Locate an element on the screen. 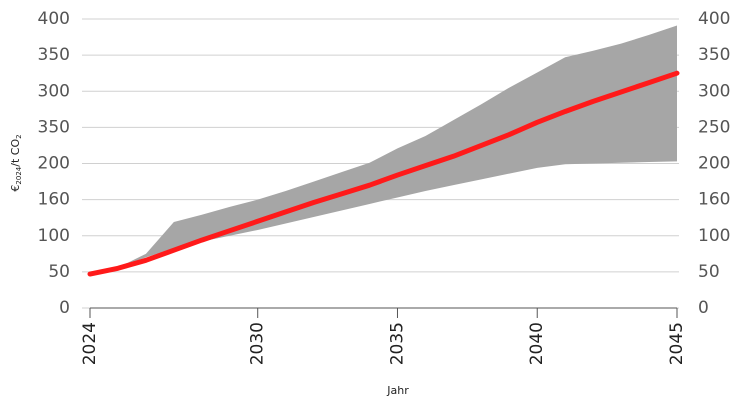 The height and width of the screenshot is (406, 730). y-axis-label: €2024/t CO2 is located at coordinates (16, 162).